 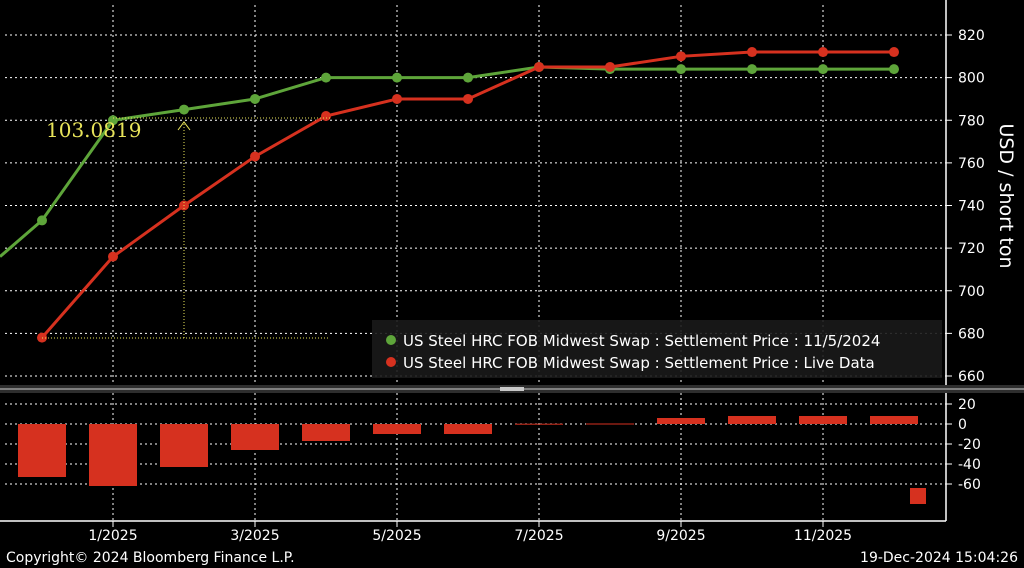 I want to click on x-tick-label: 9/2025, so click(x=680, y=536).